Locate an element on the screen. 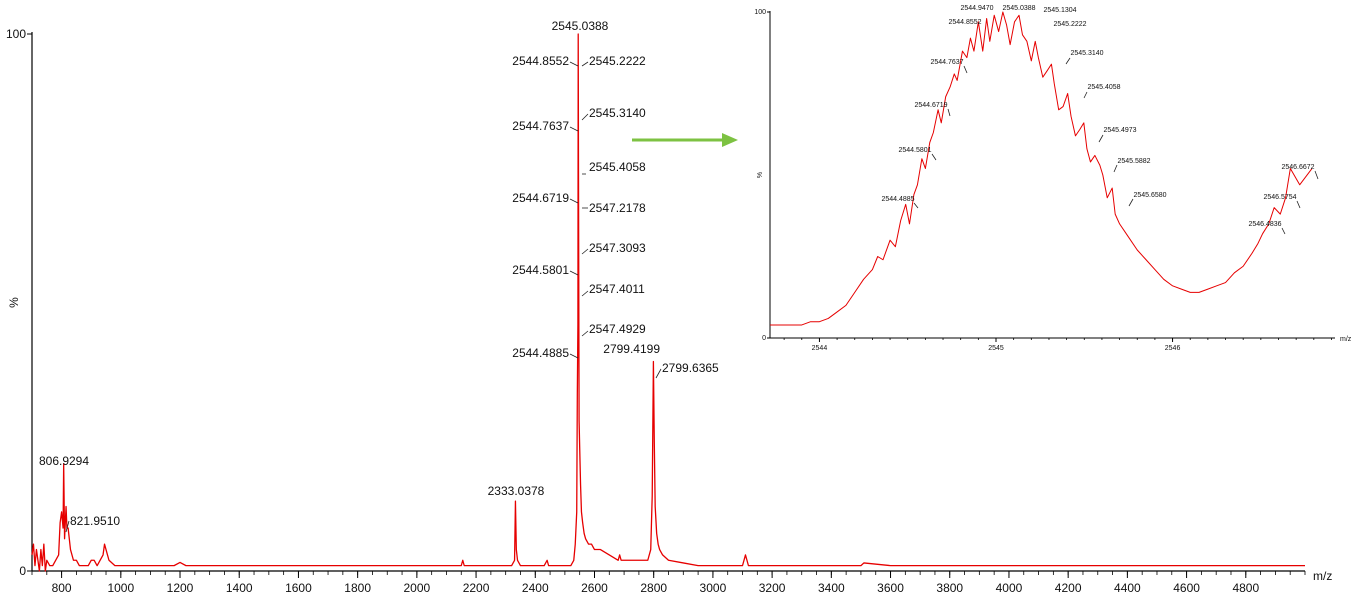  peak-label: 2546.4836 is located at coordinates (1264, 224).